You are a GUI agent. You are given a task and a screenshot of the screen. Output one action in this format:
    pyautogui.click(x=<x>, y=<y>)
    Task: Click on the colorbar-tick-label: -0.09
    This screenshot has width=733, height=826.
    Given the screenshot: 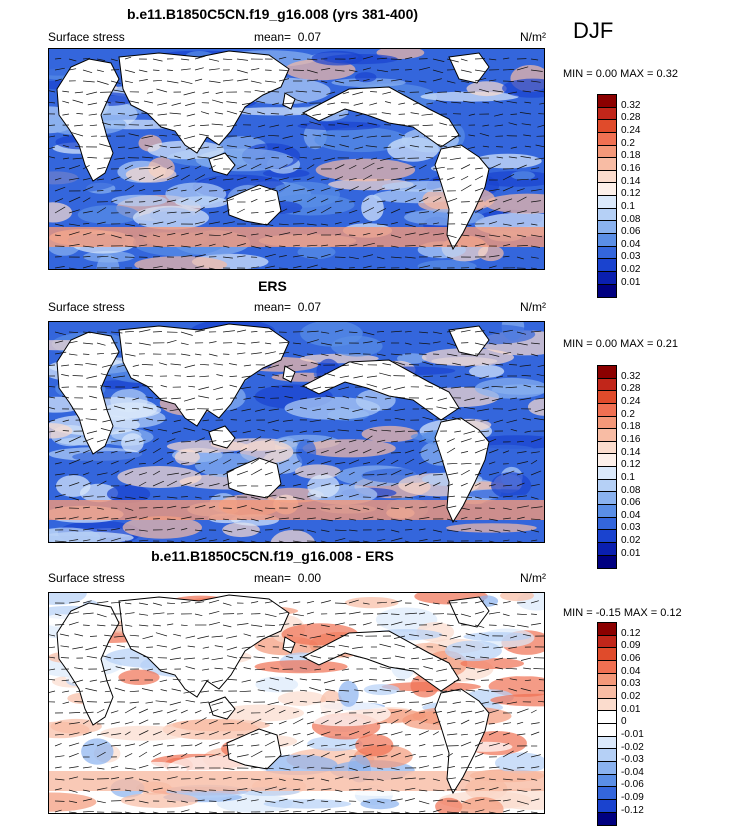 What is the action you would take?
    pyautogui.click(x=632, y=797)
    